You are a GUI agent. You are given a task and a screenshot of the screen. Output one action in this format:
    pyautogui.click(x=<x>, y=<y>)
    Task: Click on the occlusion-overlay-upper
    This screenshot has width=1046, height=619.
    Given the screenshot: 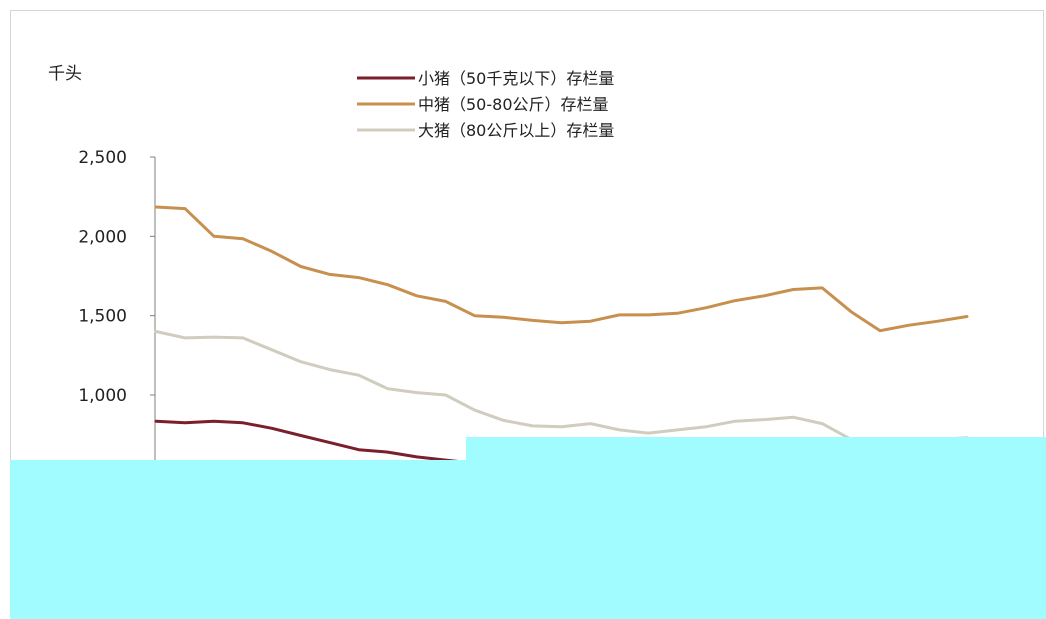 What is the action you would take?
    pyautogui.click(x=756, y=449)
    